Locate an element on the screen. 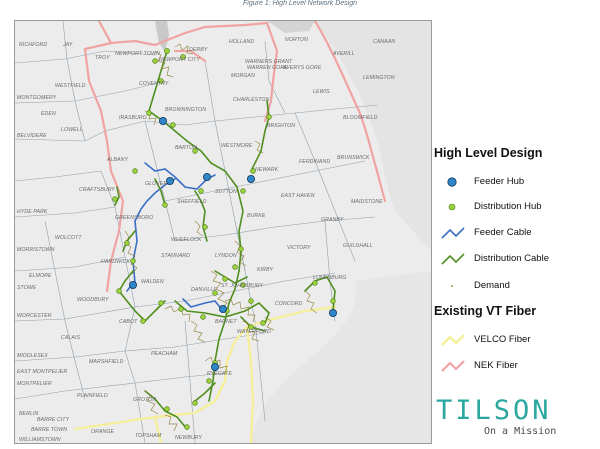  town-label: ALBANY is located at coordinates (117, 160).